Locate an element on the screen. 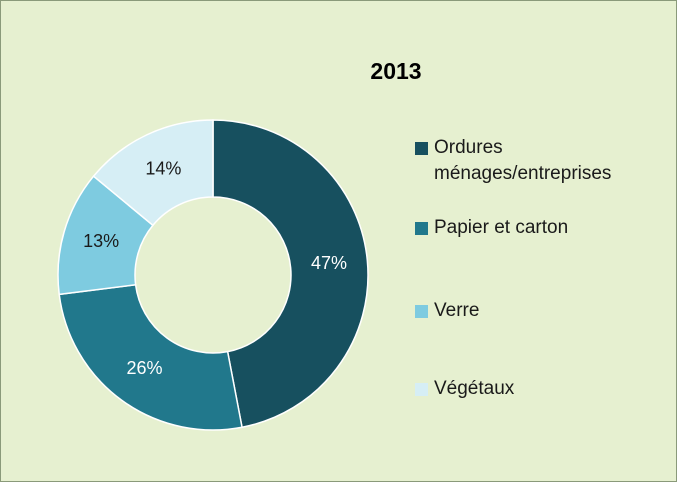 This screenshot has width=677, height=482. data-label: 13% is located at coordinates (101, 241).